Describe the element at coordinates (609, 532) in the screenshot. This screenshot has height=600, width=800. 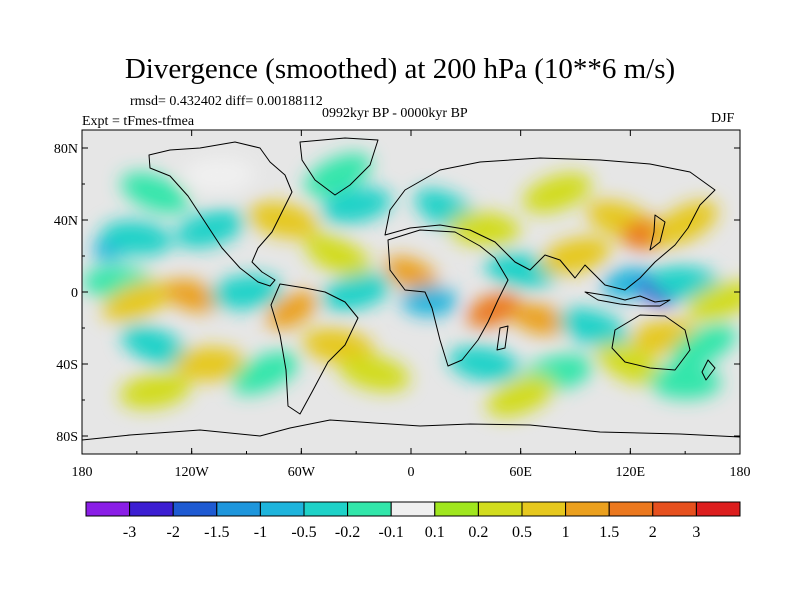
I see `colorbar-label: 1.5` at that location.